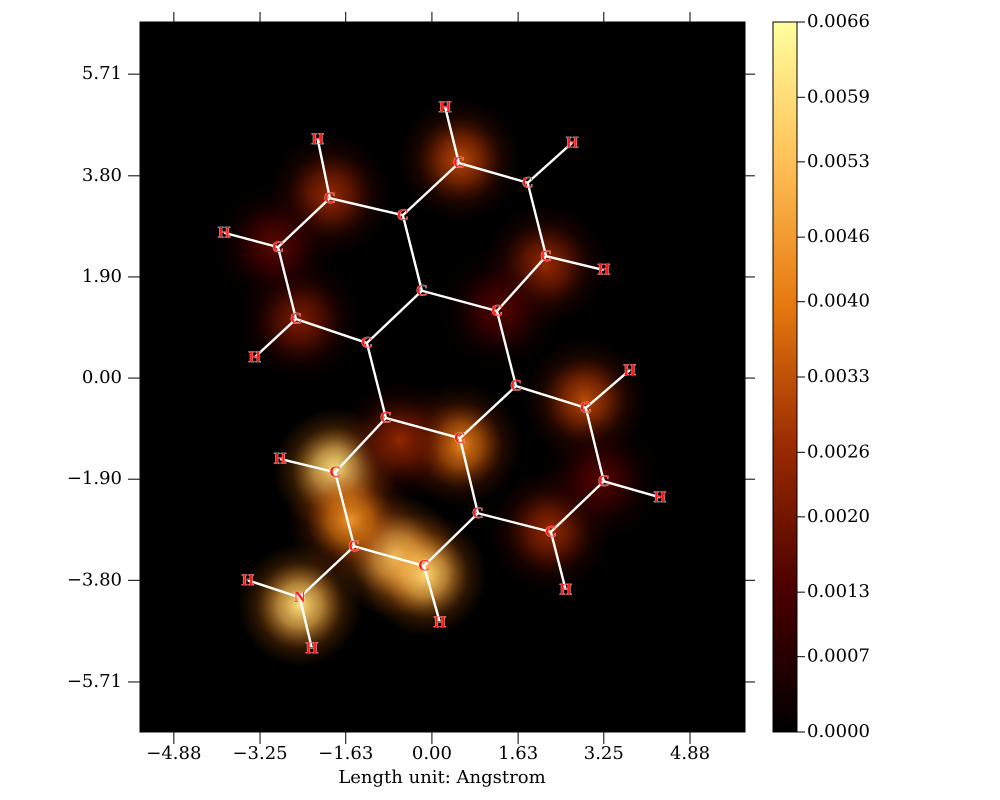 The width and height of the screenshot is (1000, 800). What do you see at coordinates (690, 753) in the screenshot?
I see `x-tick-label: 4.88` at bounding box center [690, 753].